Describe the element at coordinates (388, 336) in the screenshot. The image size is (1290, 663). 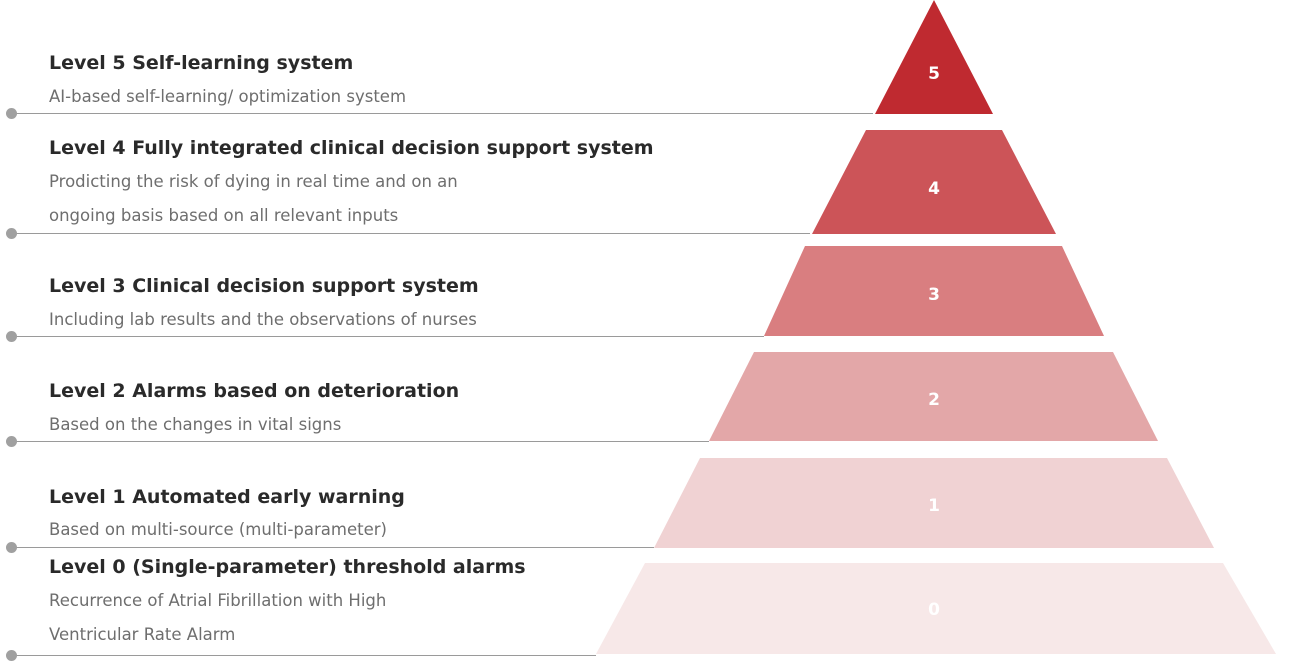
I see `level-3-leader-line` at that location.